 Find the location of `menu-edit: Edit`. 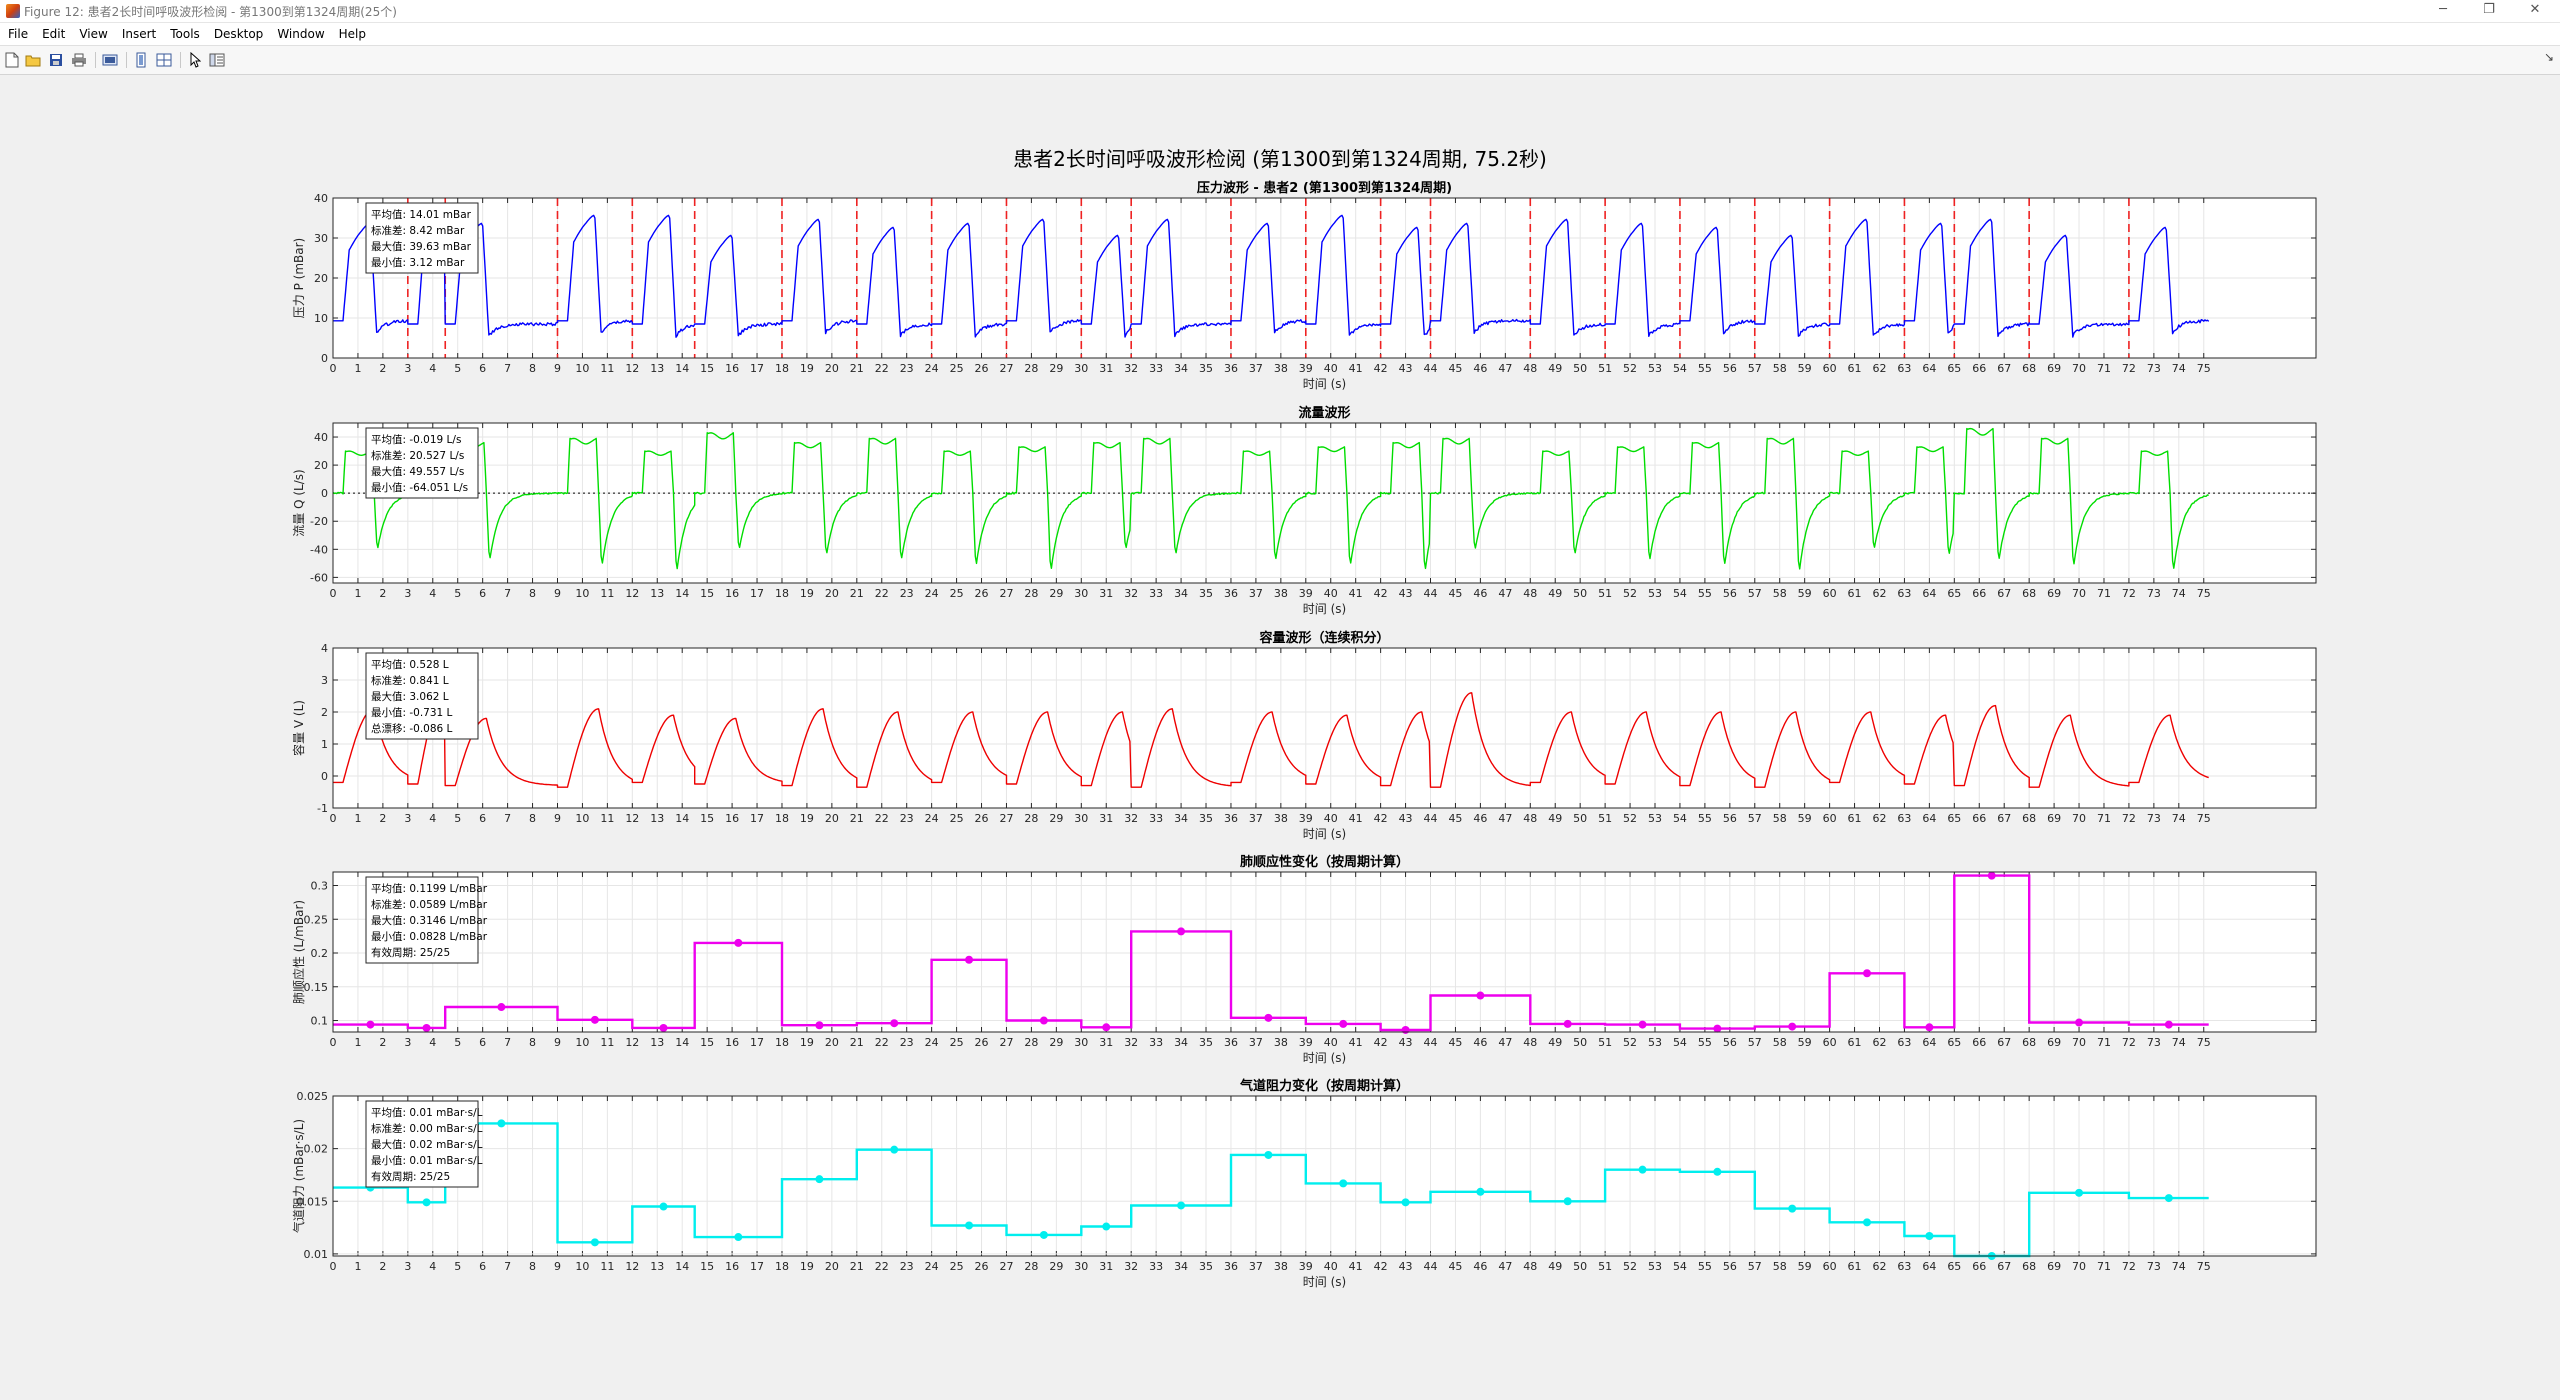

menu-edit: Edit is located at coordinates (54, 34).